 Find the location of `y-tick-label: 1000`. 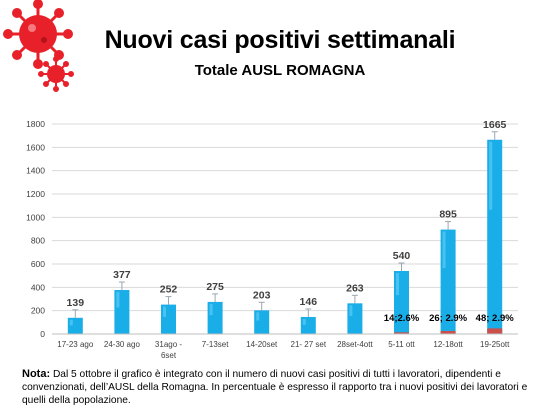

y-tick-label: 1000 is located at coordinates (35, 217).